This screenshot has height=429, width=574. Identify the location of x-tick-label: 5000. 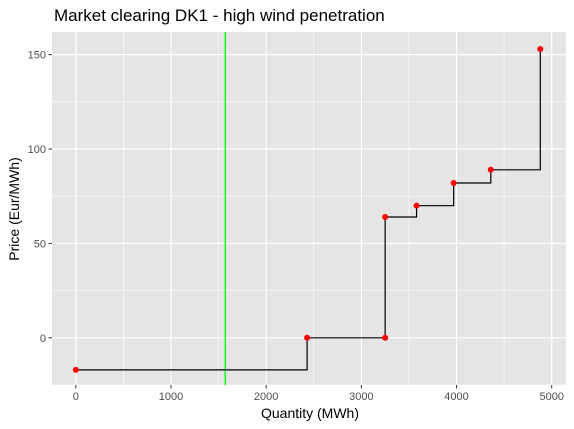
(551, 397).